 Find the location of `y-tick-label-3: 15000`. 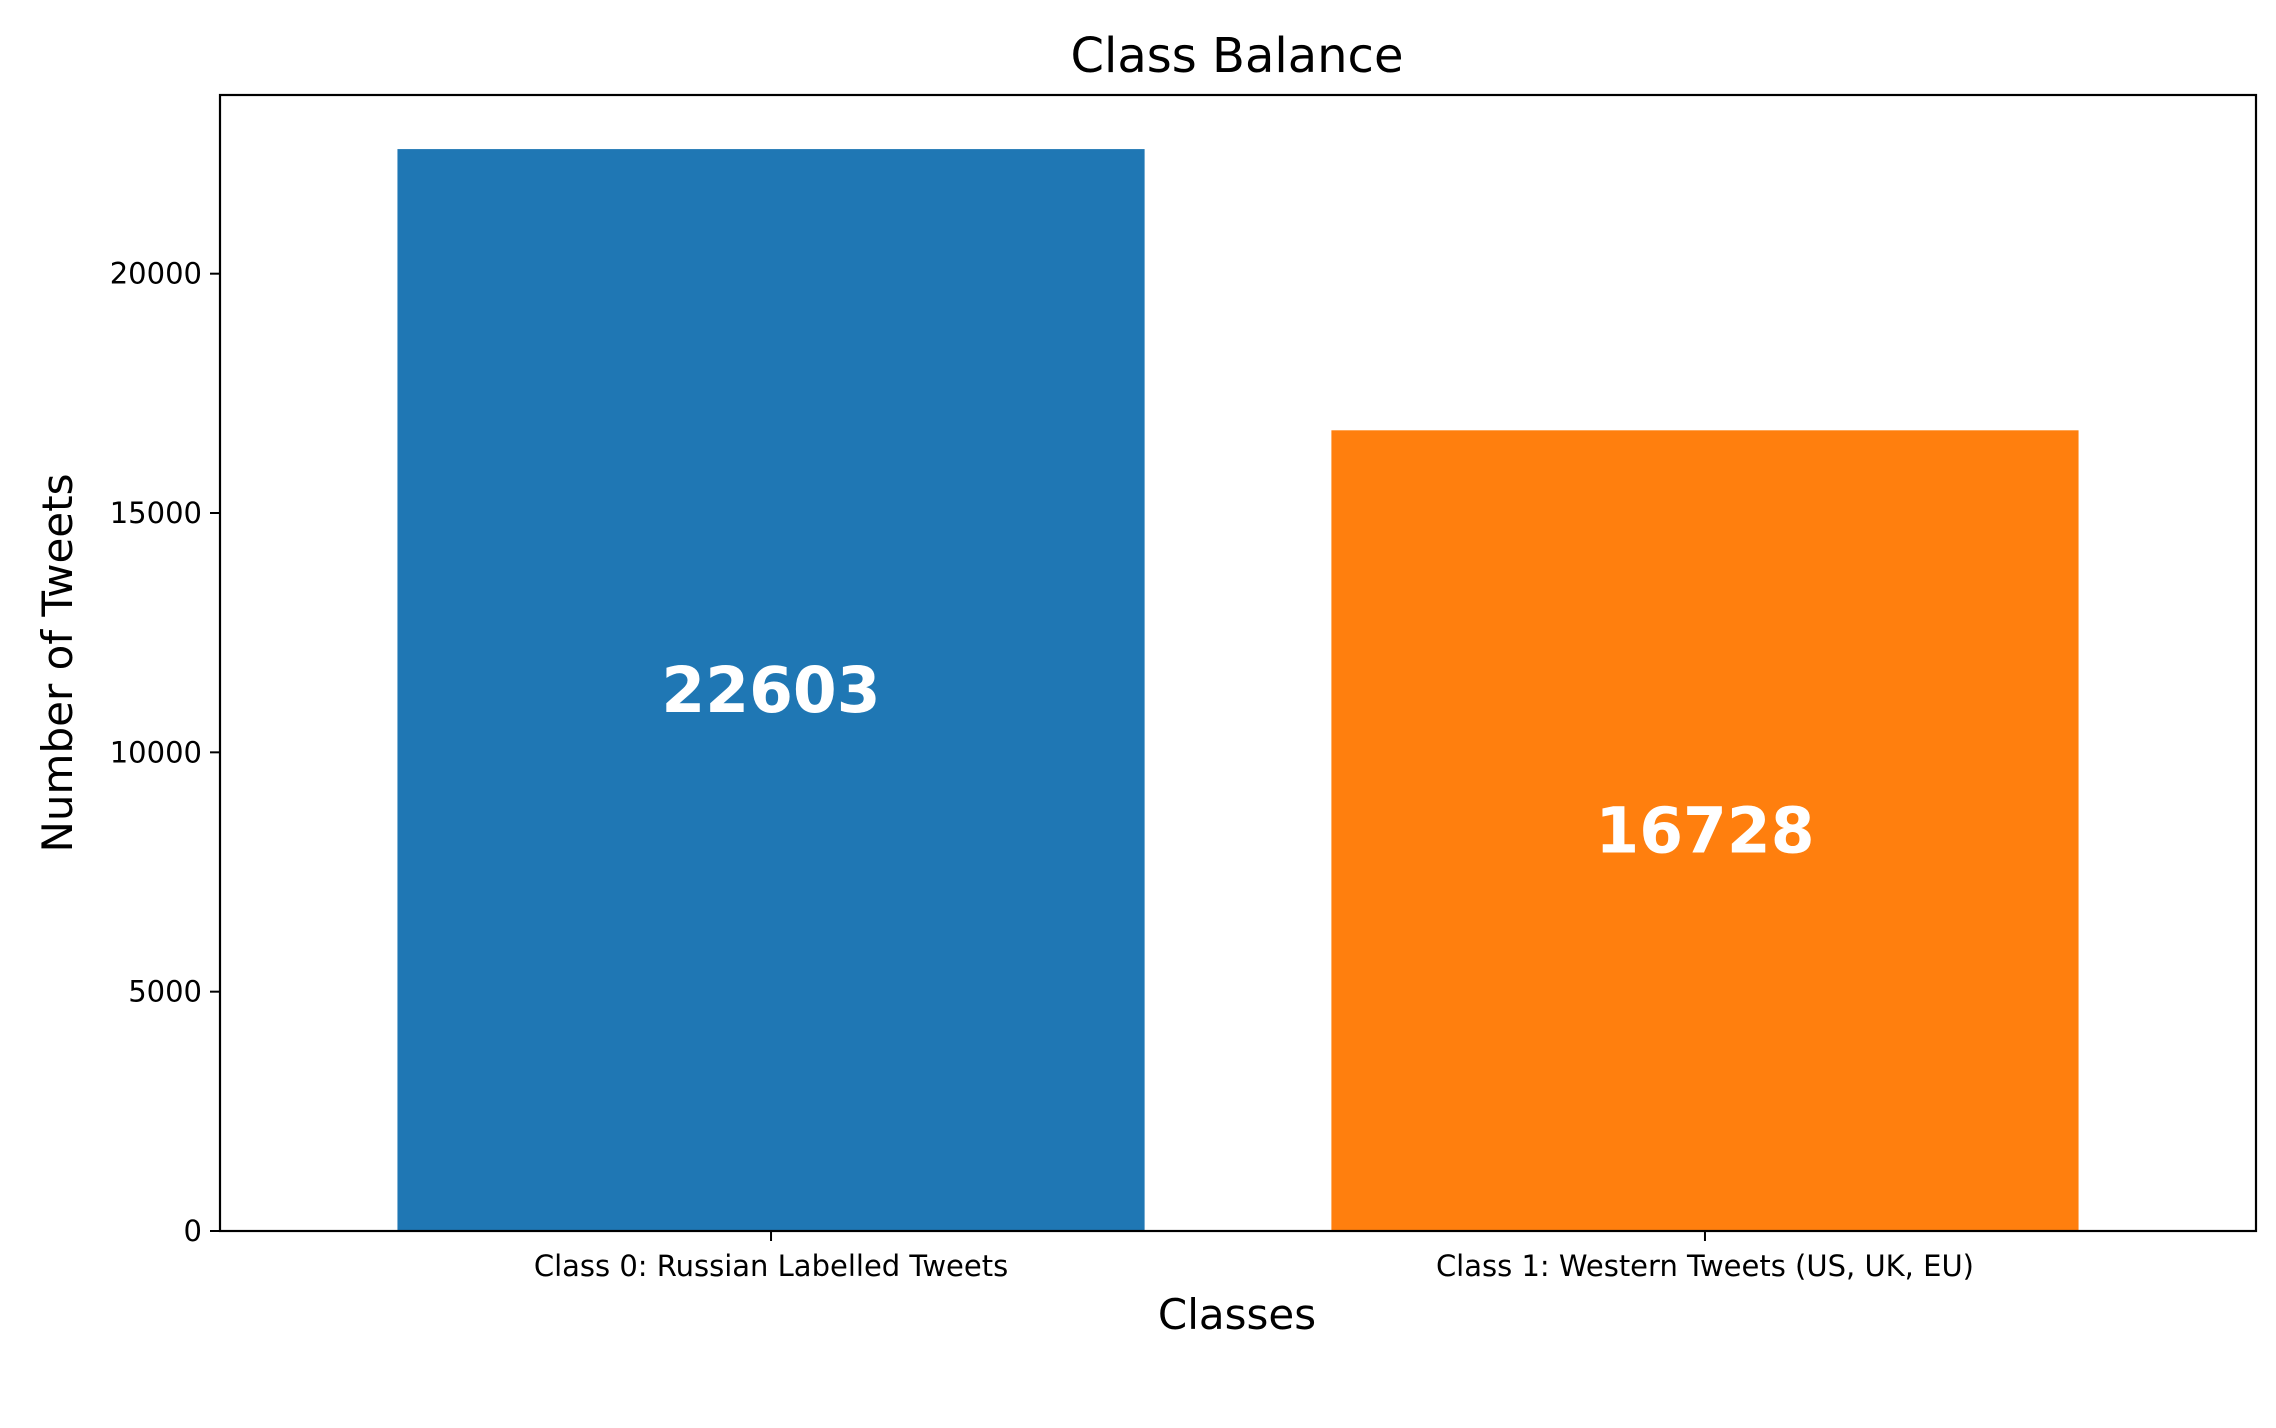

y-tick-label-3: 15000 is located at coordinates (156, 513).